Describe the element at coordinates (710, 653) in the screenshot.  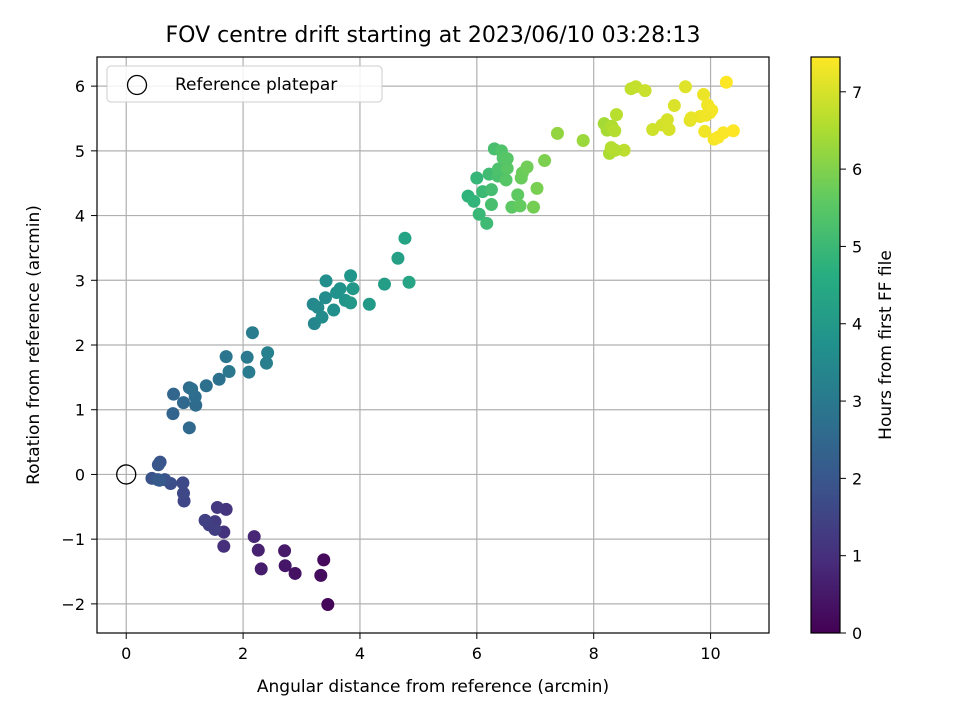
I see `x-tick-label: 10` at that location.